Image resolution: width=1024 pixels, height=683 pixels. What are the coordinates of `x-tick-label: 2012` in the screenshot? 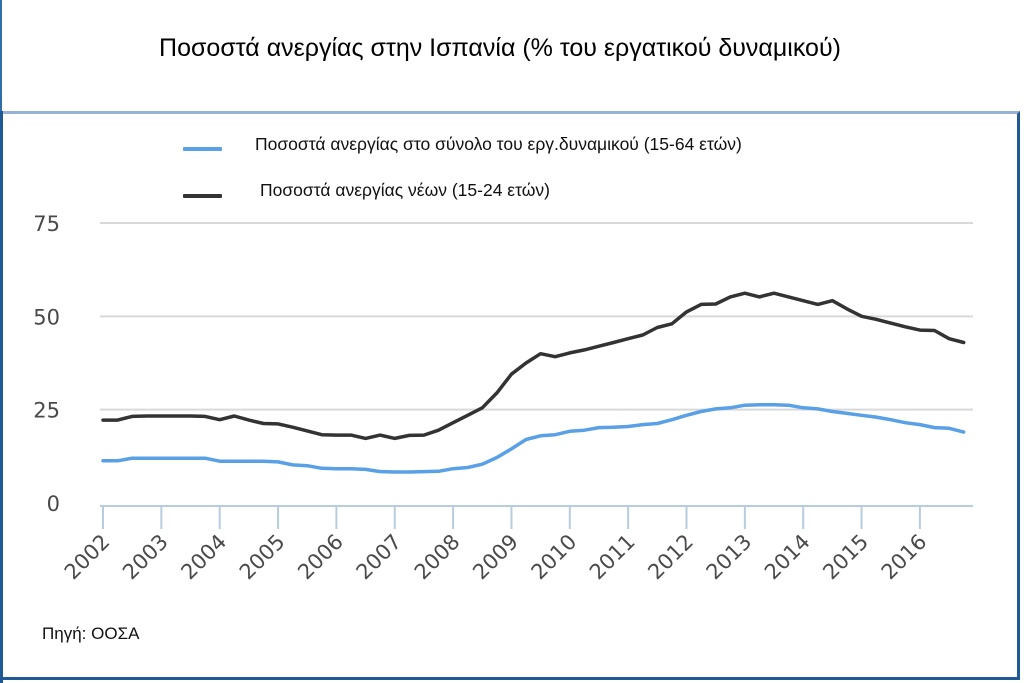 It's located at (670, 557).